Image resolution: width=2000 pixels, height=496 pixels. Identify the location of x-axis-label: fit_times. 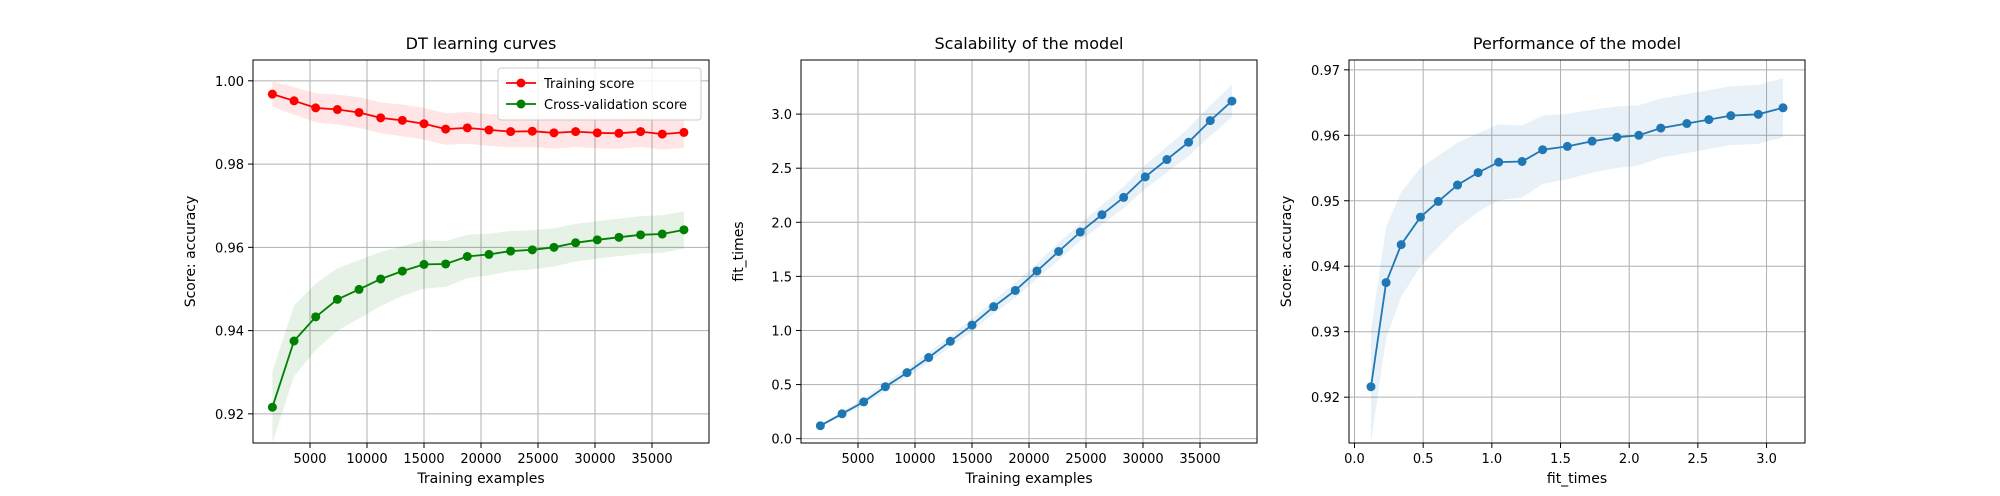
(1577, 479).